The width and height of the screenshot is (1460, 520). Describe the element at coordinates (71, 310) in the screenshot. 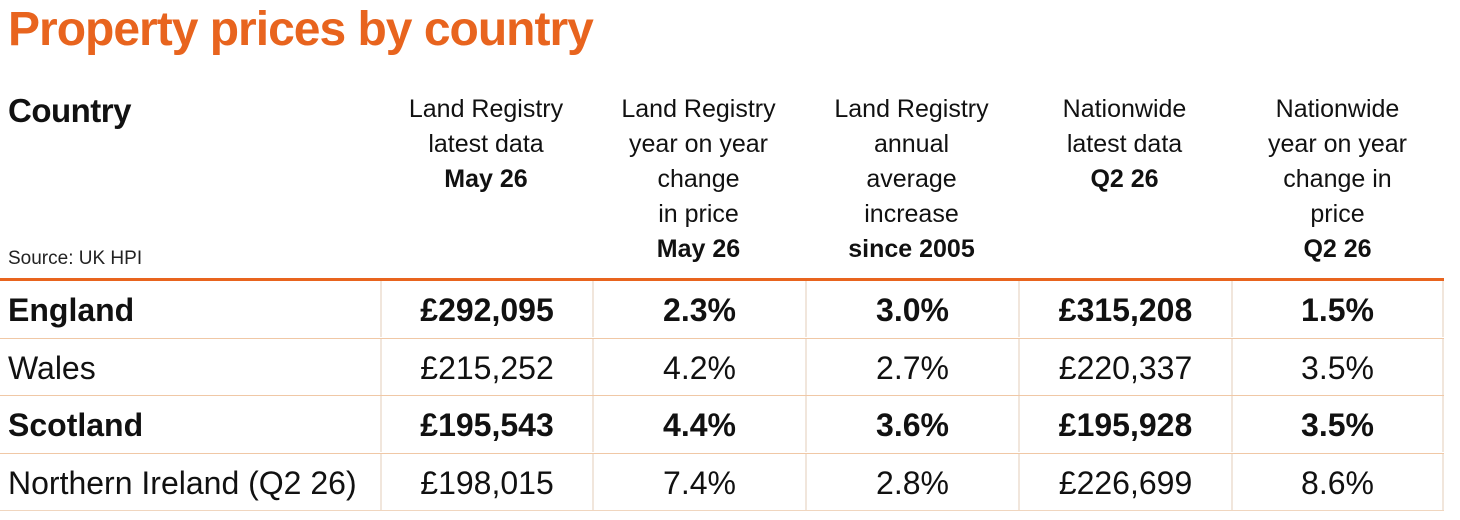

I see `country-name: England` at that location.